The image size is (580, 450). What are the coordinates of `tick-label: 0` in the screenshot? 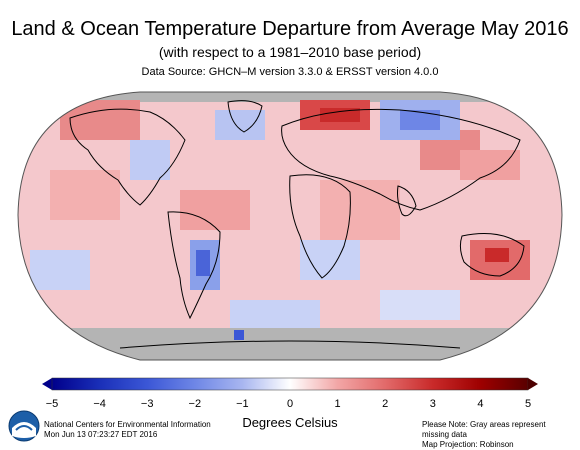 It's located at (290, 404).